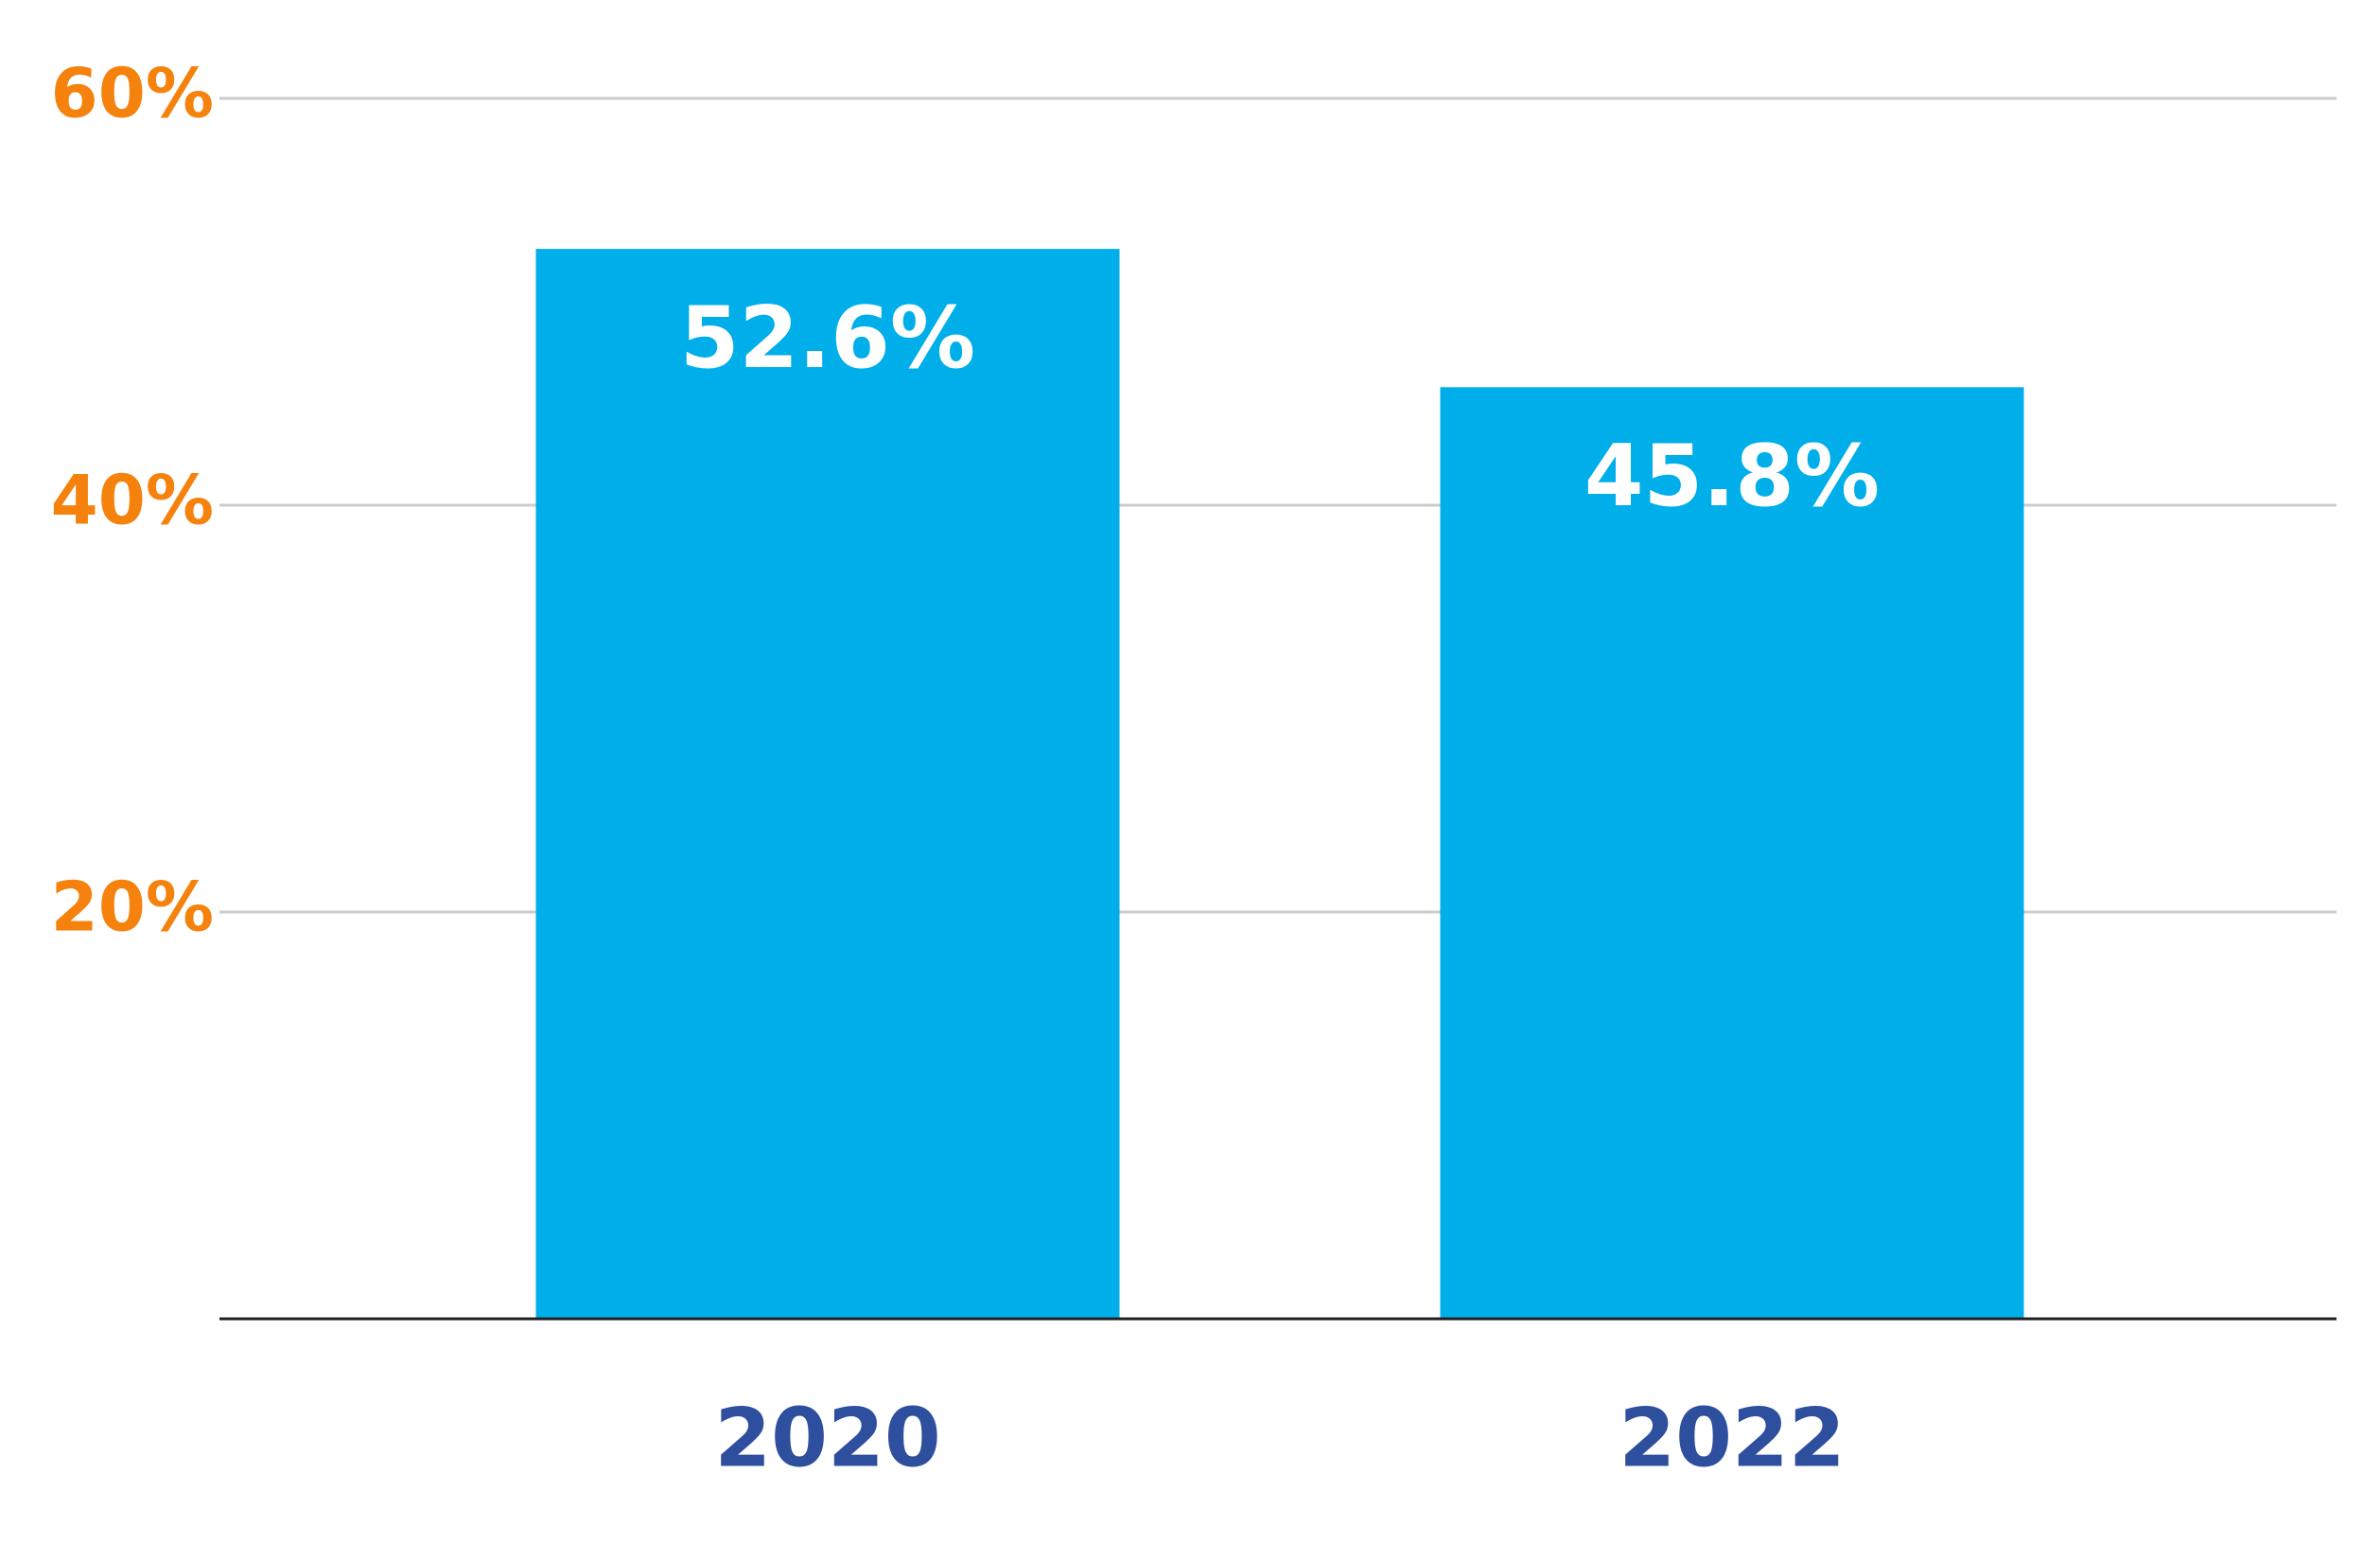 This screenshot has width=2380, height=1561. Describe the element at coordinates (132, 94) in the screenshot. I see `y-tick-label: 60%` at that location.